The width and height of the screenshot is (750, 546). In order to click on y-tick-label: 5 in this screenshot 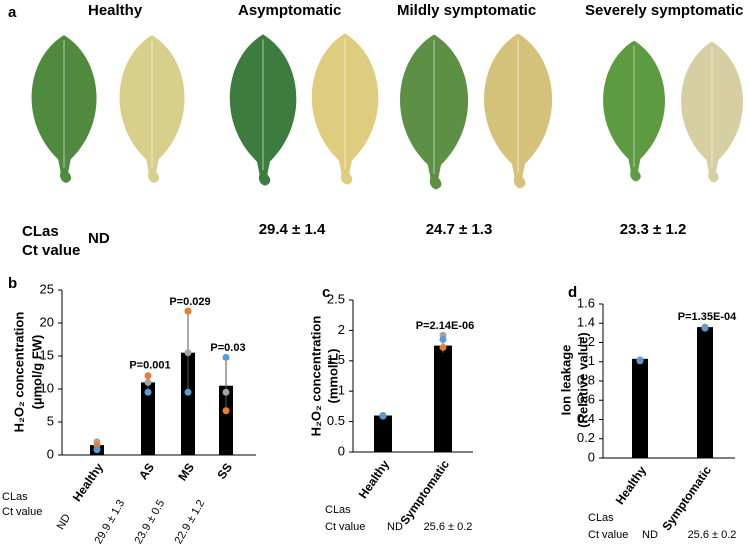, I will do `click(50, 420)`.